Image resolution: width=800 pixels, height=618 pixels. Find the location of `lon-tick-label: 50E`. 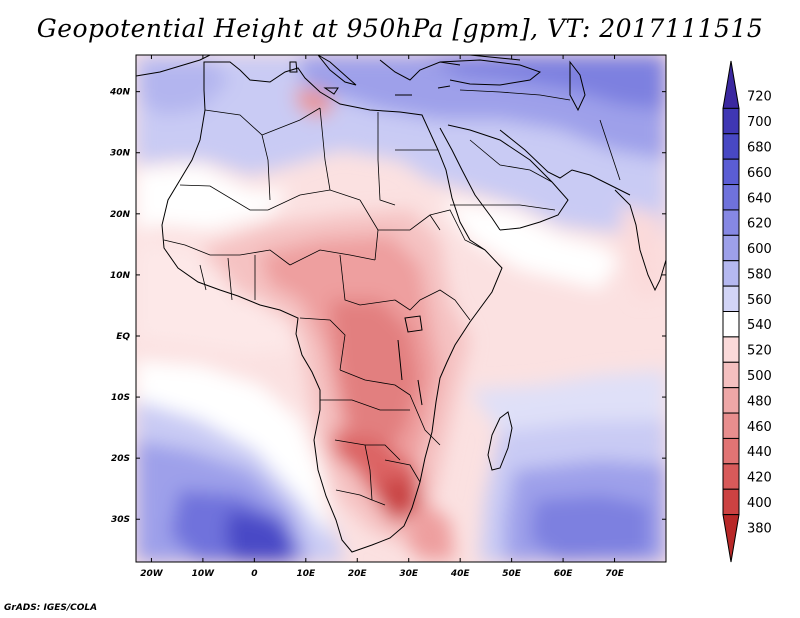

lon-tick-label: 50E is located at coordinates (512, 574).